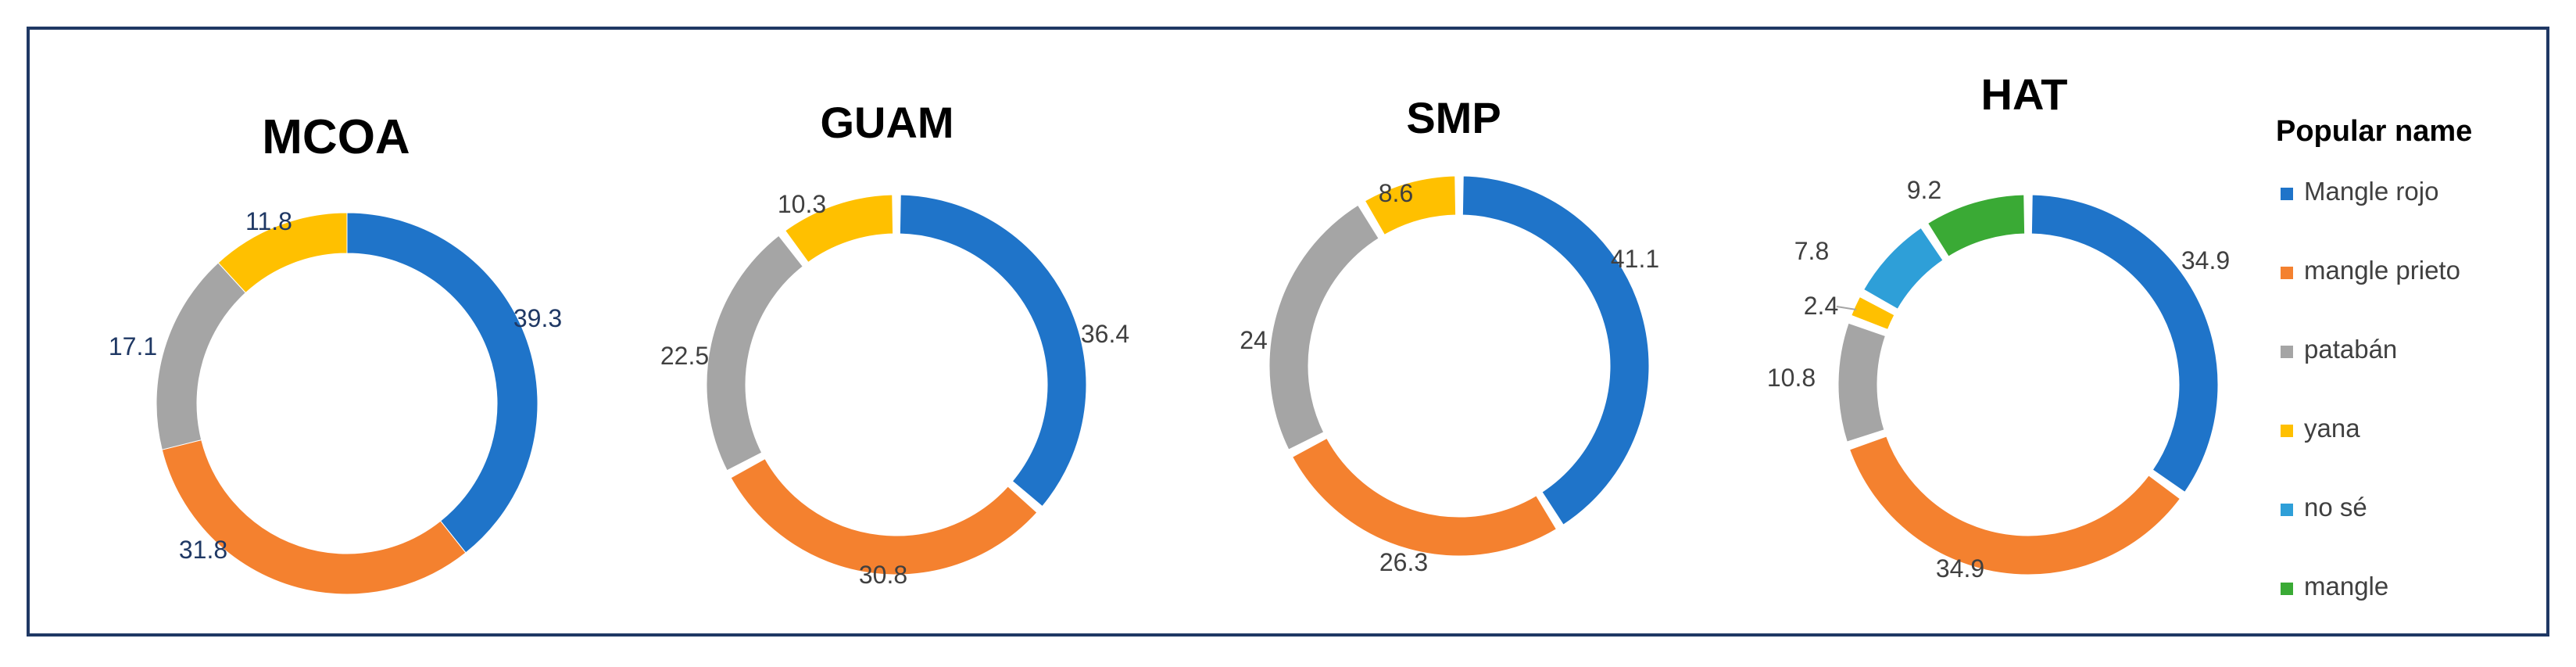 The image size is (2576, 667). I want to click on legend-swatch-yana, so click(2287, 431).